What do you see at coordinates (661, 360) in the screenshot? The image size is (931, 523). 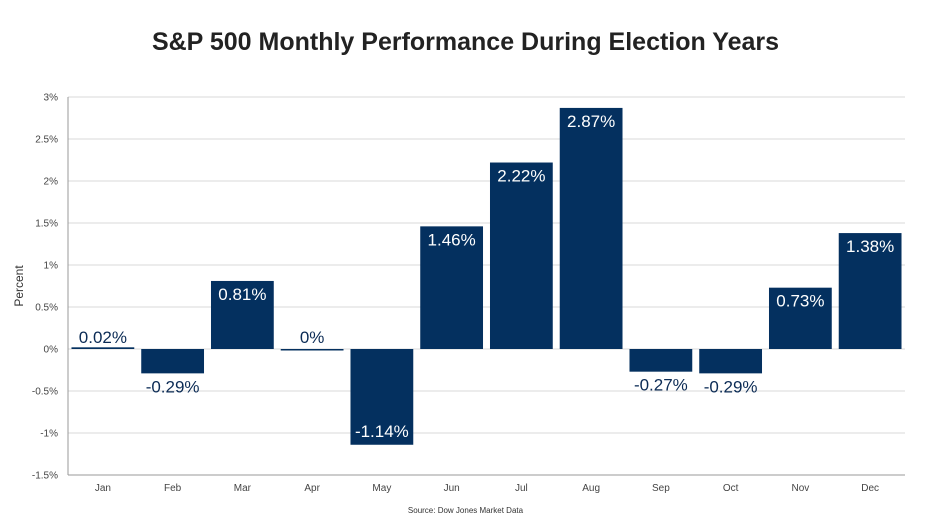 I see `bar-sep` at bounding box center [661, 360].